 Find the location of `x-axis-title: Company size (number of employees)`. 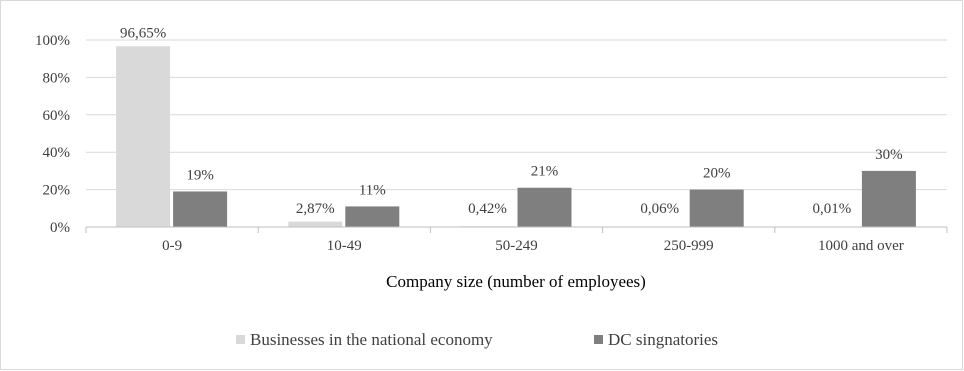

x-axis-title: Company size (number of employees) is located at coordinates (516, 281).